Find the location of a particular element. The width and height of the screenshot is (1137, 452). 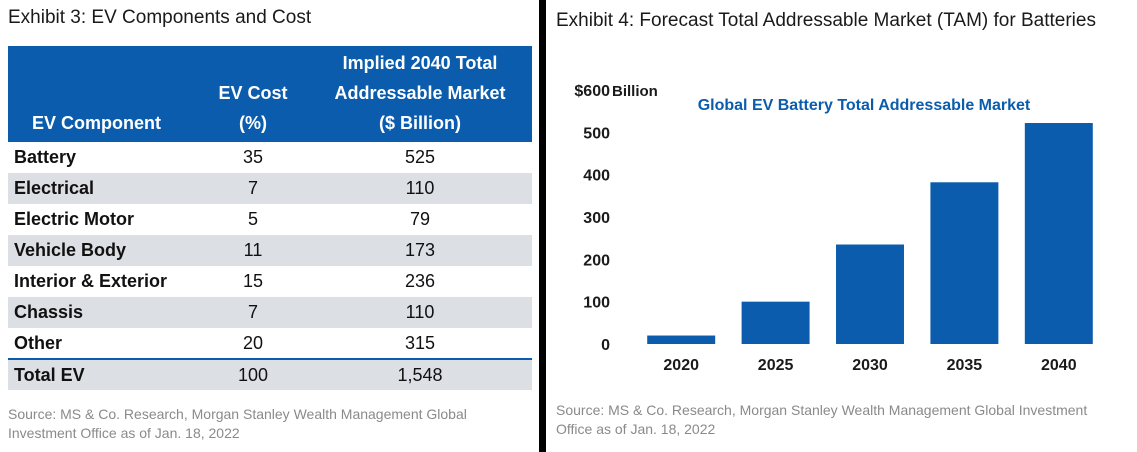

cell-cost: 20 is located at coordinates (253, 342).